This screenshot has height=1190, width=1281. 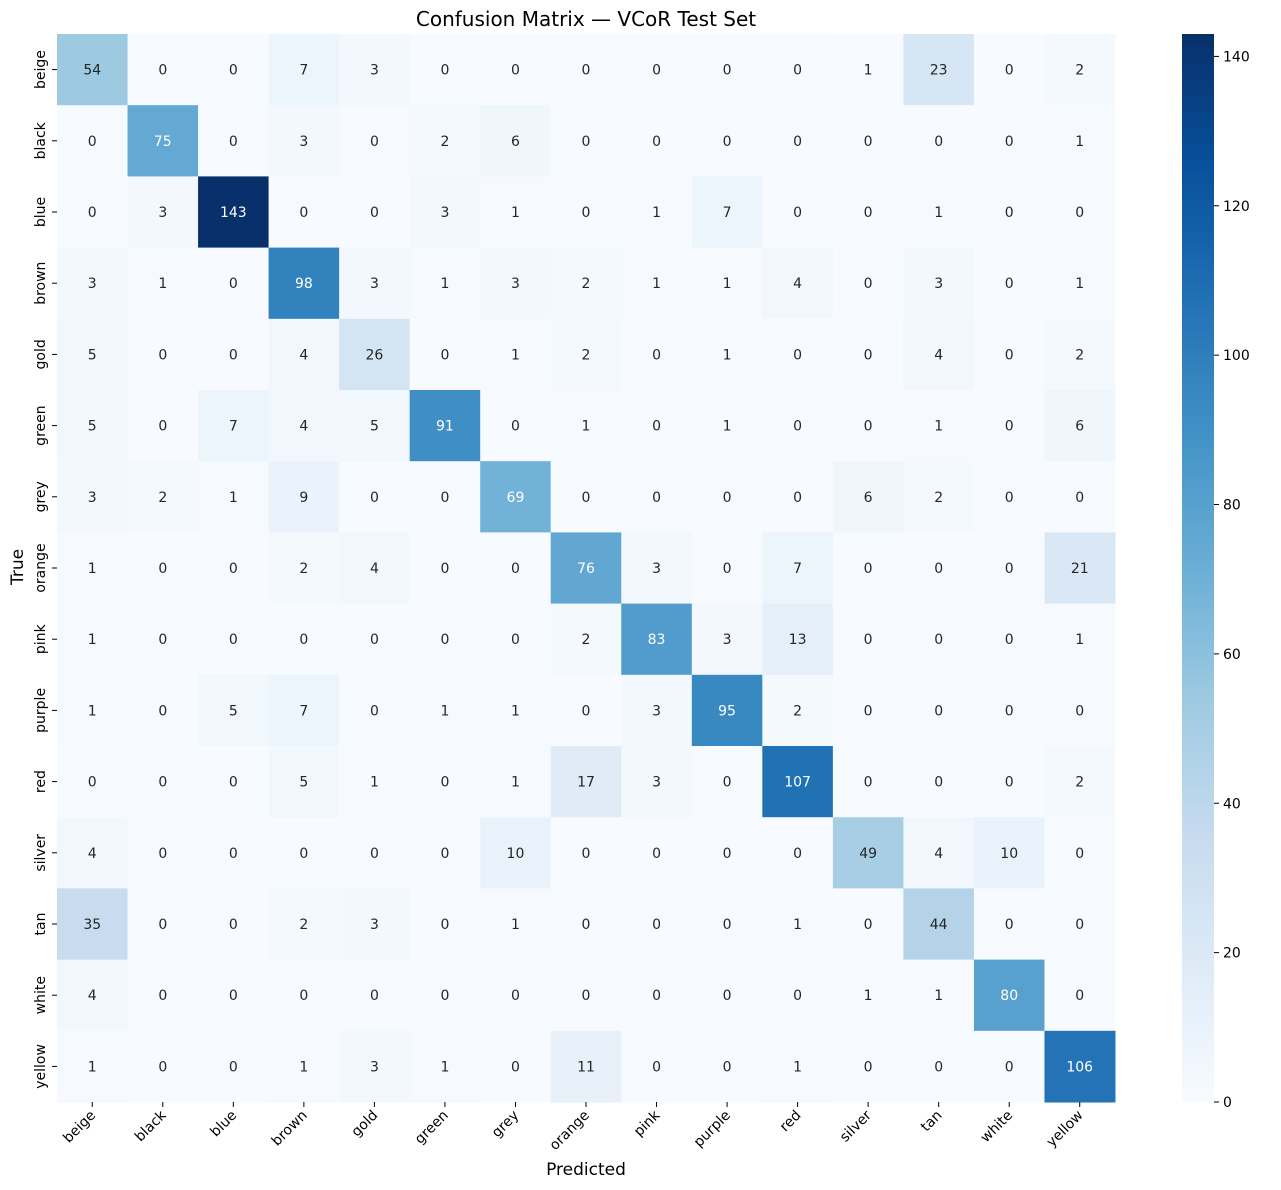 I want to click on y-tick-label: orange, so click(x=41, y=567).